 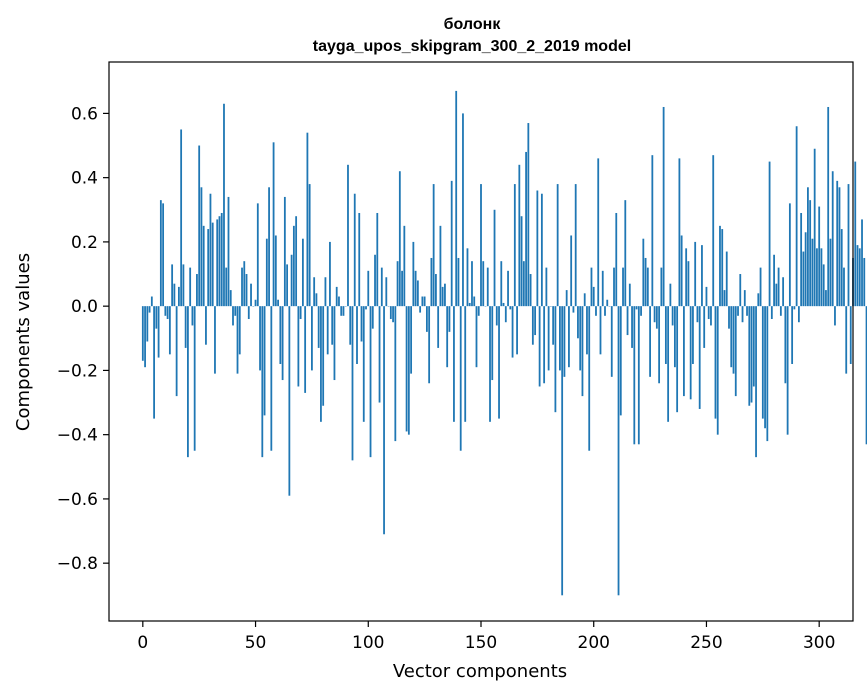 I want to click on x-tick-label: 100, so click(x=368, y=643).